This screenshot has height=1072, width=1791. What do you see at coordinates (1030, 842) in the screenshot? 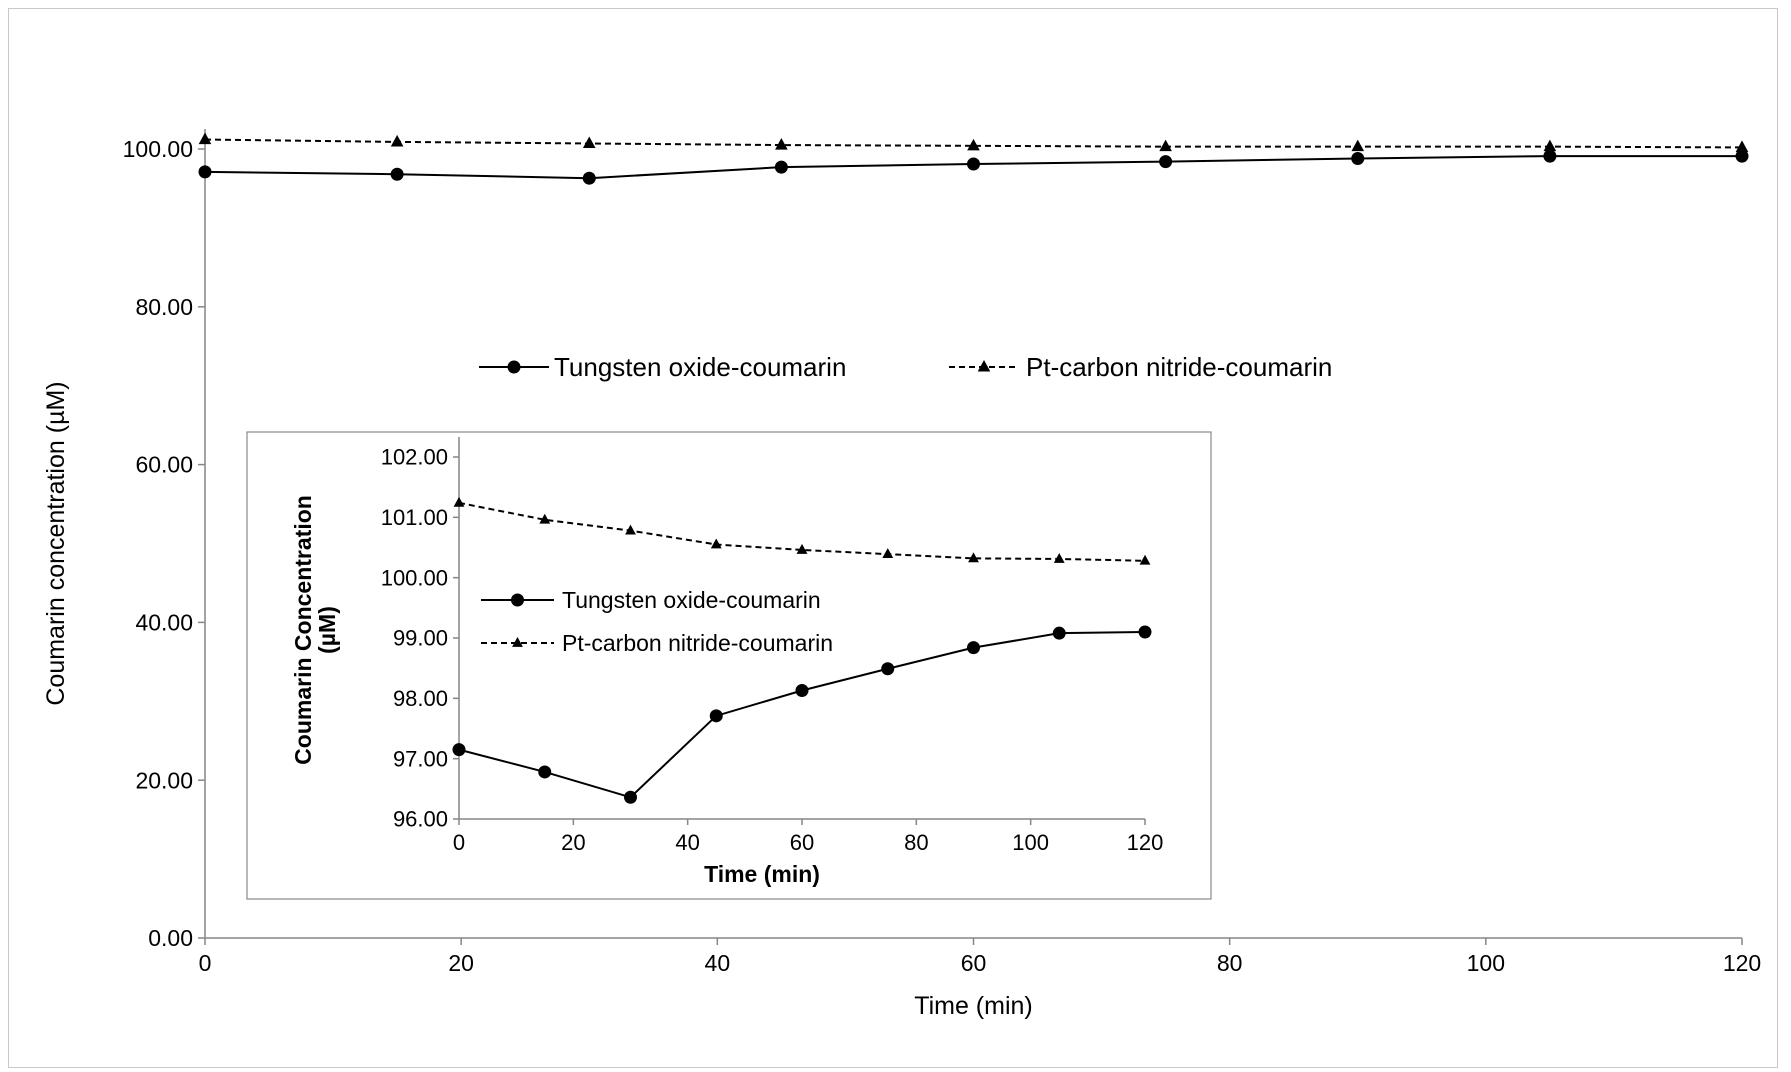
I see `inset-x-tick-label: 100` at bounding box center [1030, 842].